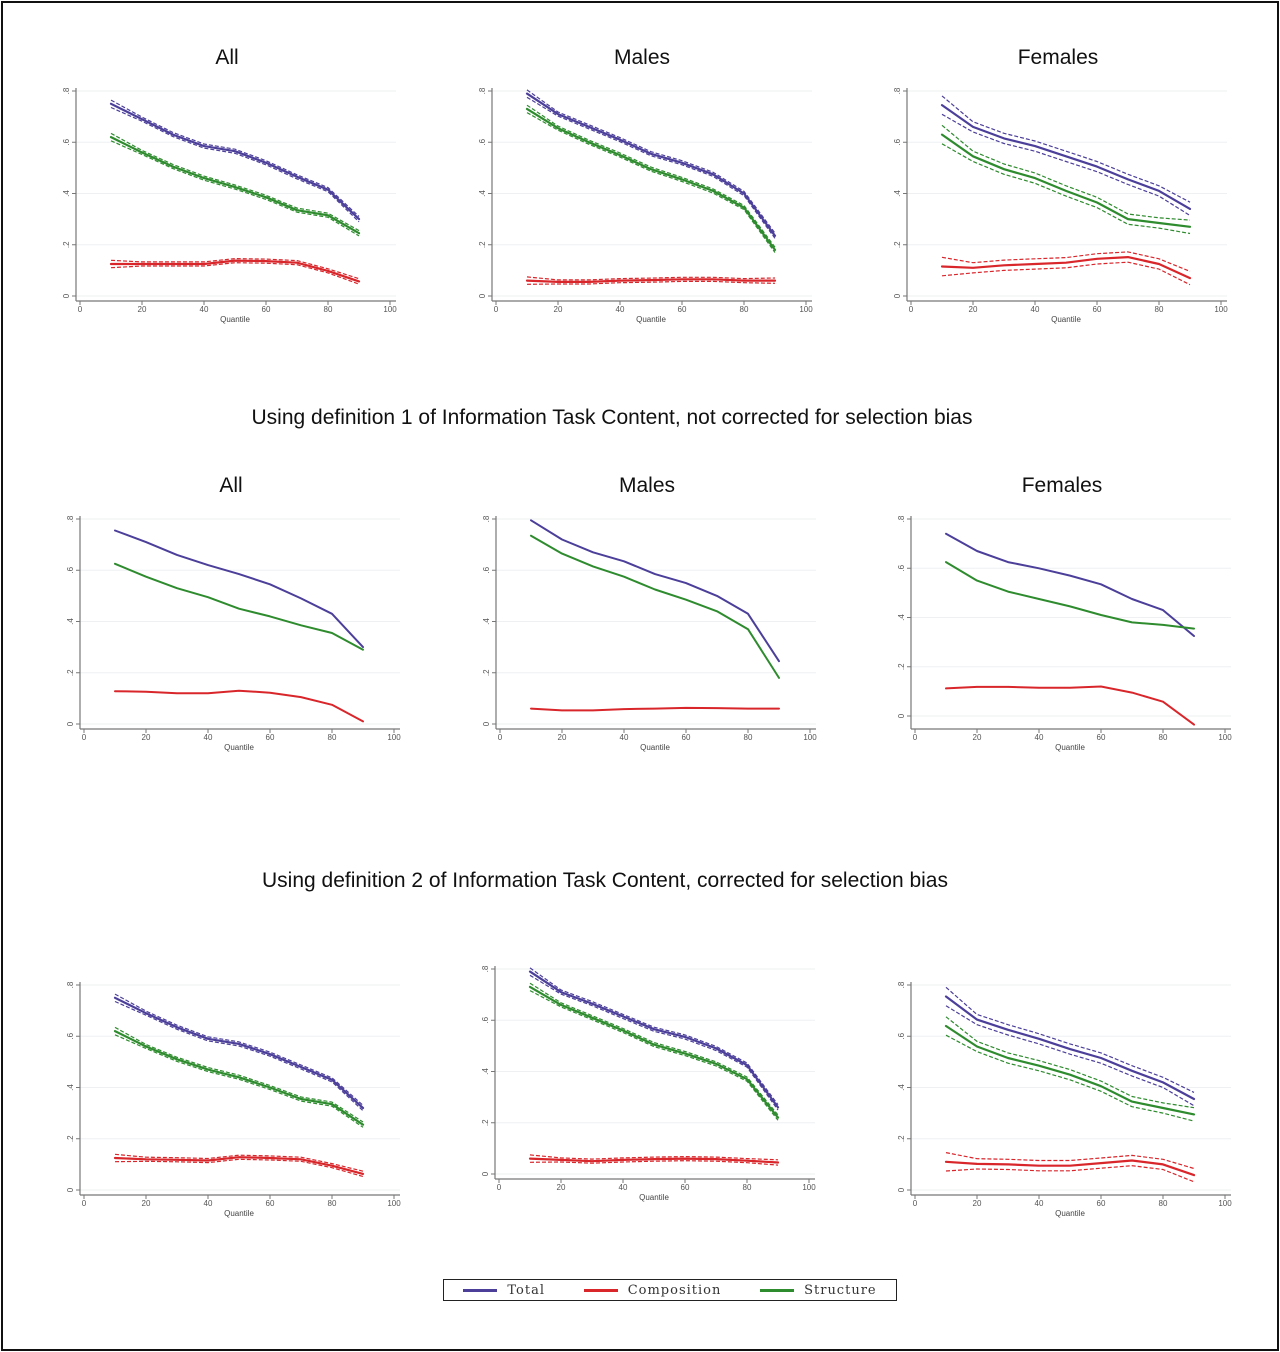  I want to click on panel-title-females-row2: Females, so click(1062, 485).